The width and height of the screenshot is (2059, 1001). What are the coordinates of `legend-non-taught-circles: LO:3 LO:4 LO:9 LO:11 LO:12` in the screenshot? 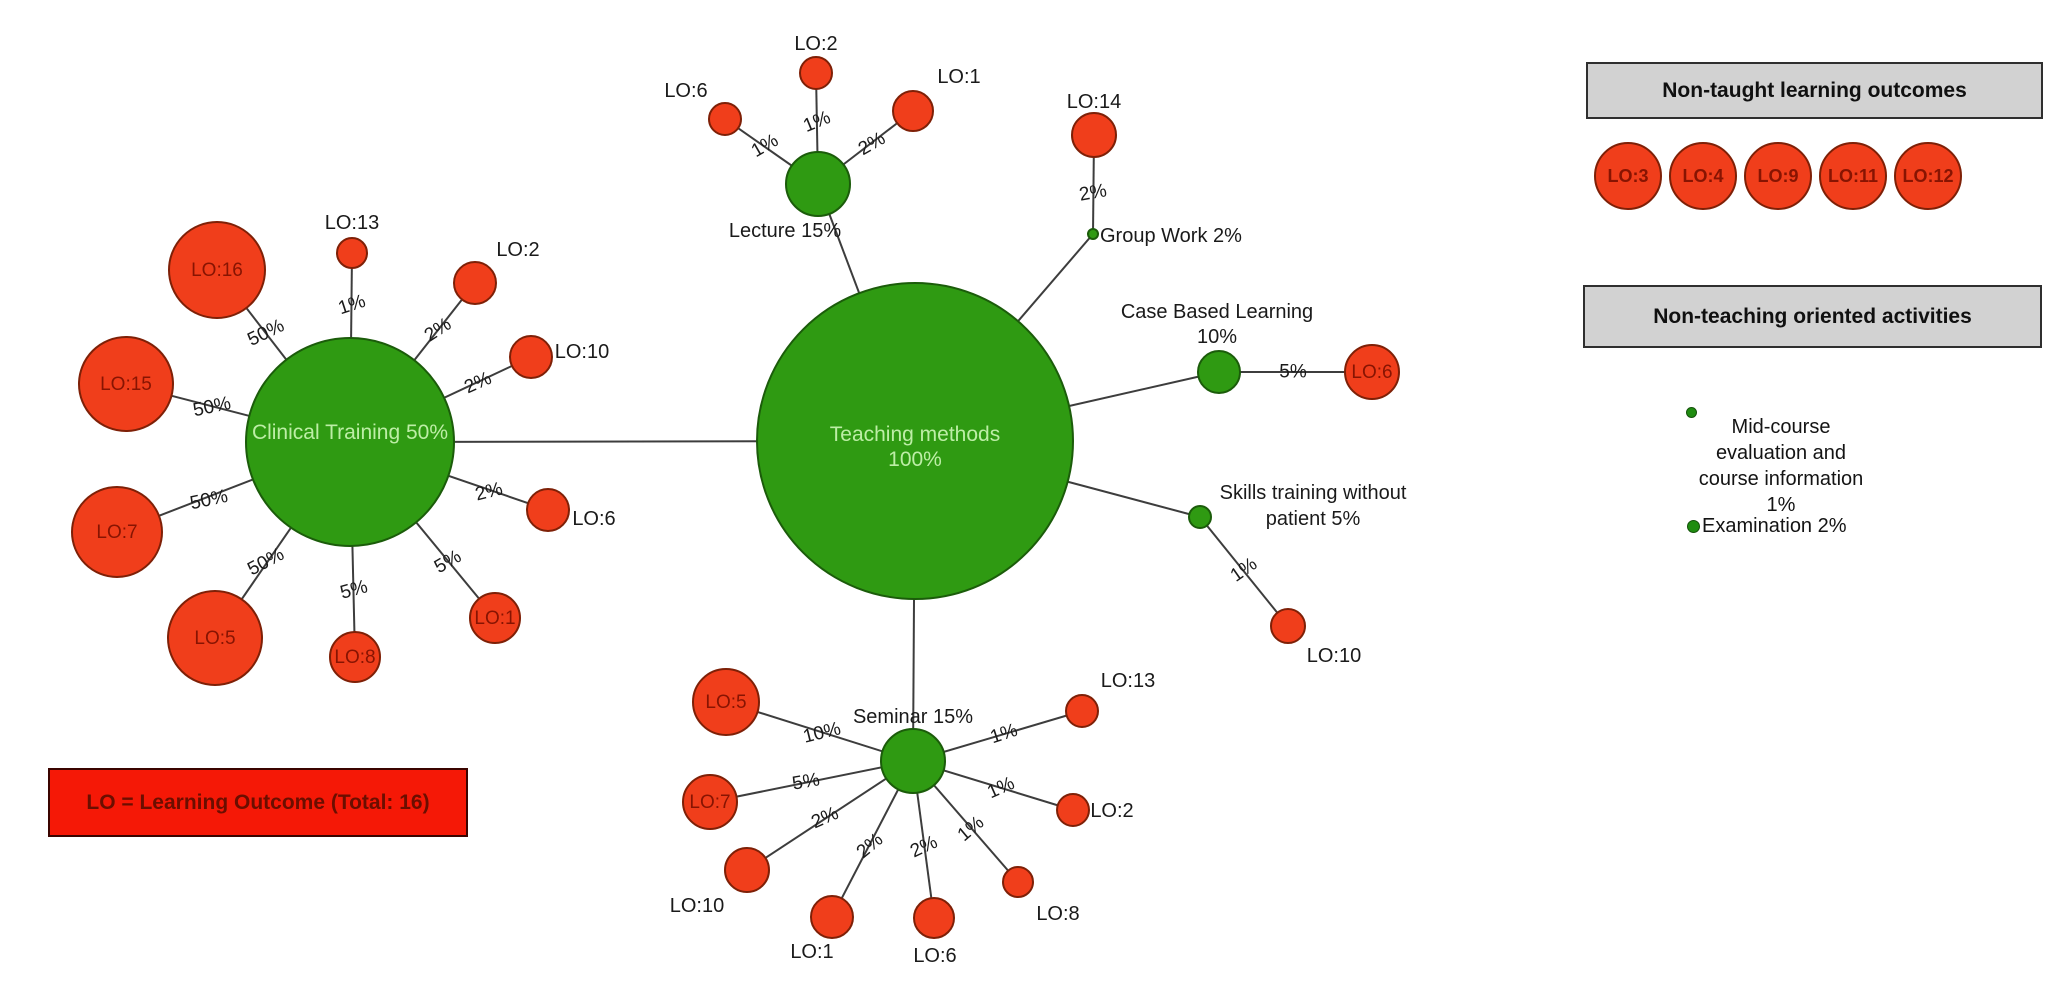 It's located at (1778, 176).